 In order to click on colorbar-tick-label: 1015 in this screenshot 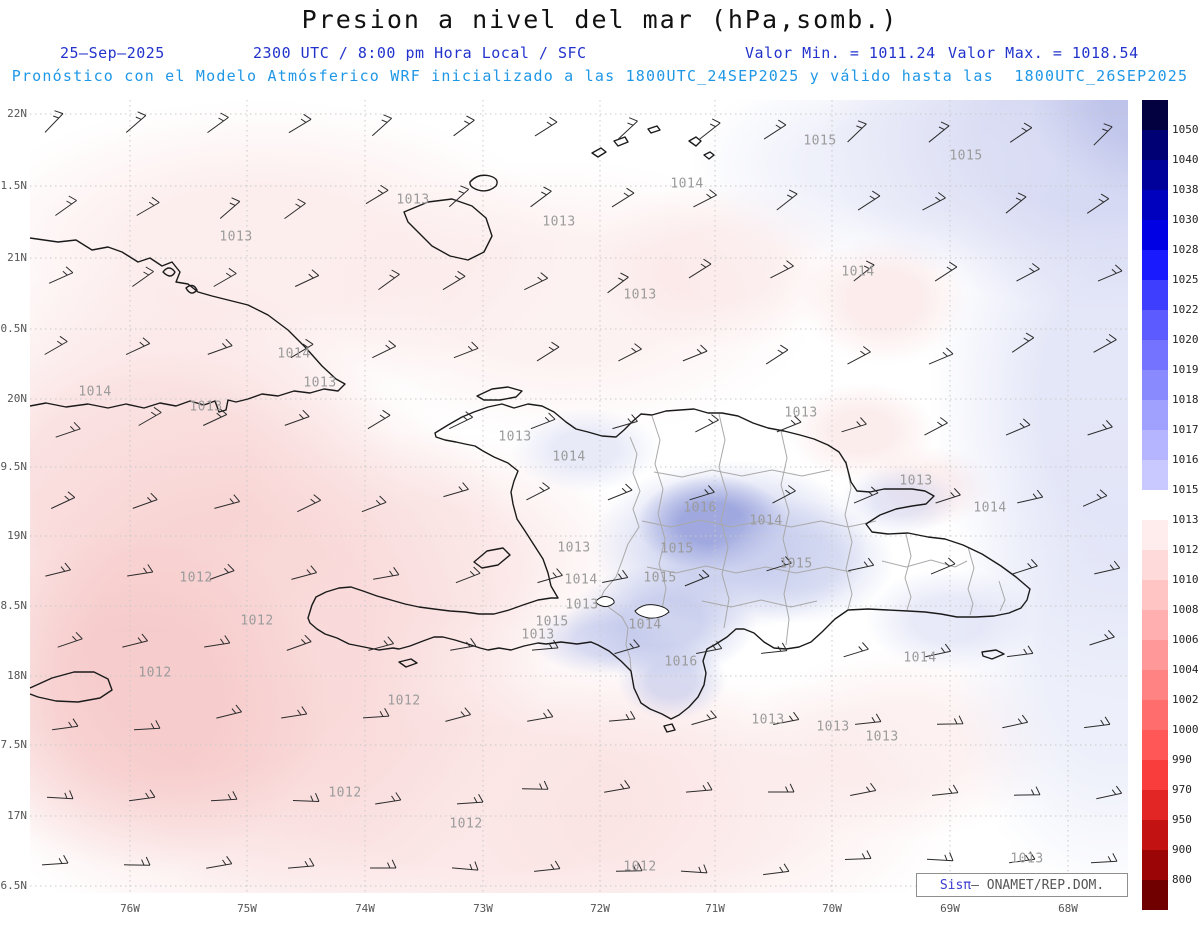, I will do `click(1185, 489)`.